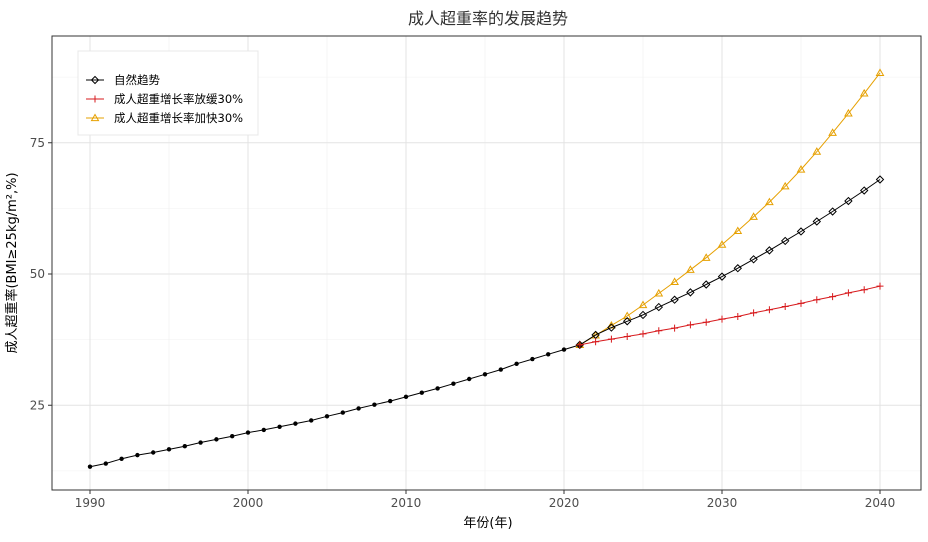 The width and height of the screenshot is (928, 542). What do you see at coordinates (880, 503) in the screenshot?
I see `x-tick-label: 2040` at bounding box center [880, 503].